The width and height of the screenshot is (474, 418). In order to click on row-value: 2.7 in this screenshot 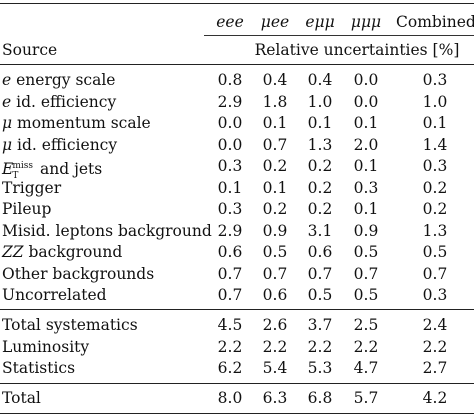, I will do `click(435, 368)`.